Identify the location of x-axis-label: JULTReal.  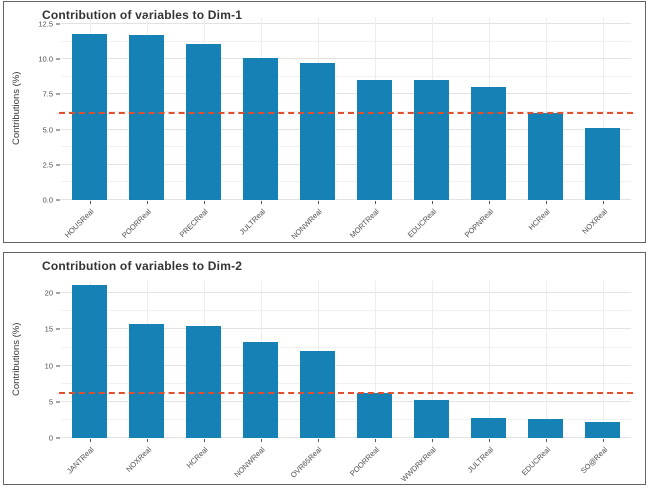
(252, 222).